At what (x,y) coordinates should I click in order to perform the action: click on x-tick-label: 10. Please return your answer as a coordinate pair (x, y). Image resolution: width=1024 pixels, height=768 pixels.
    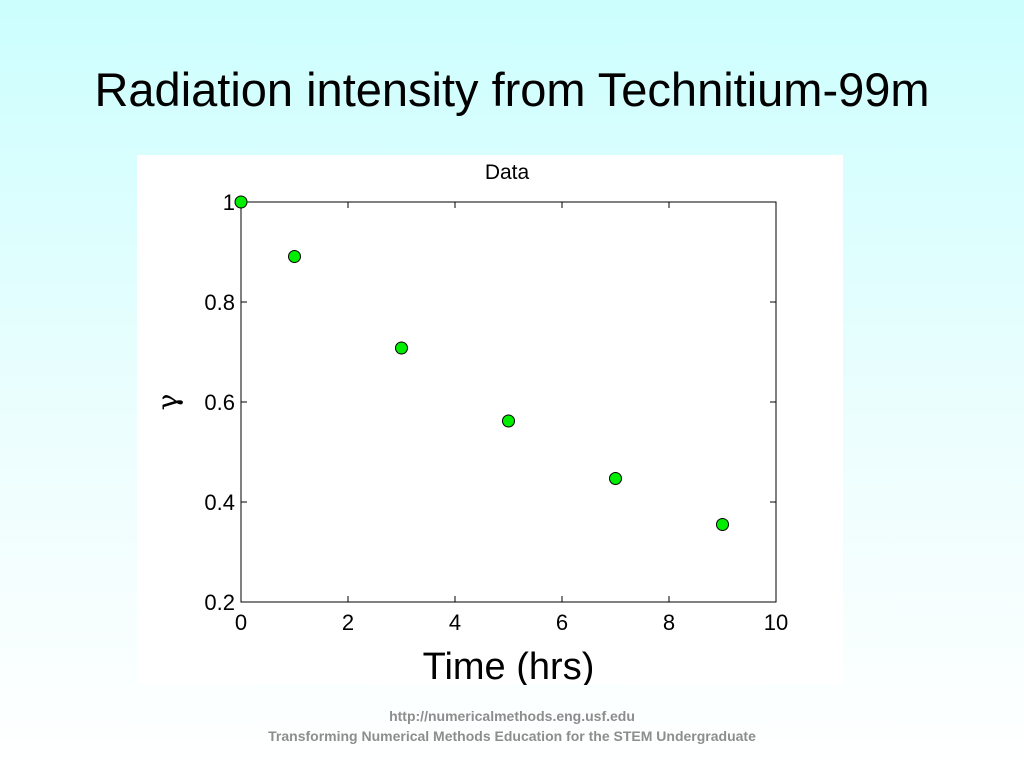
    Looking at the image, I should click on (776, 622).